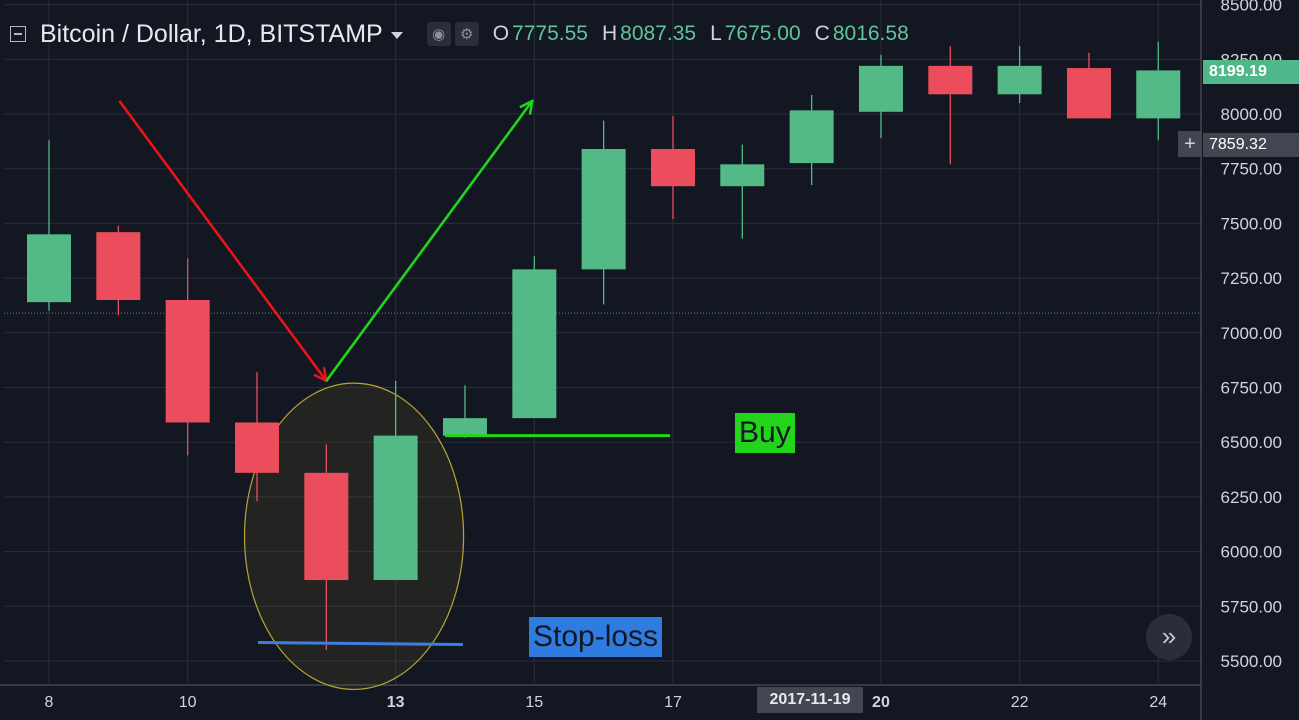  I want to click on y-tick-label: 6250.00, so click(1251, 497).